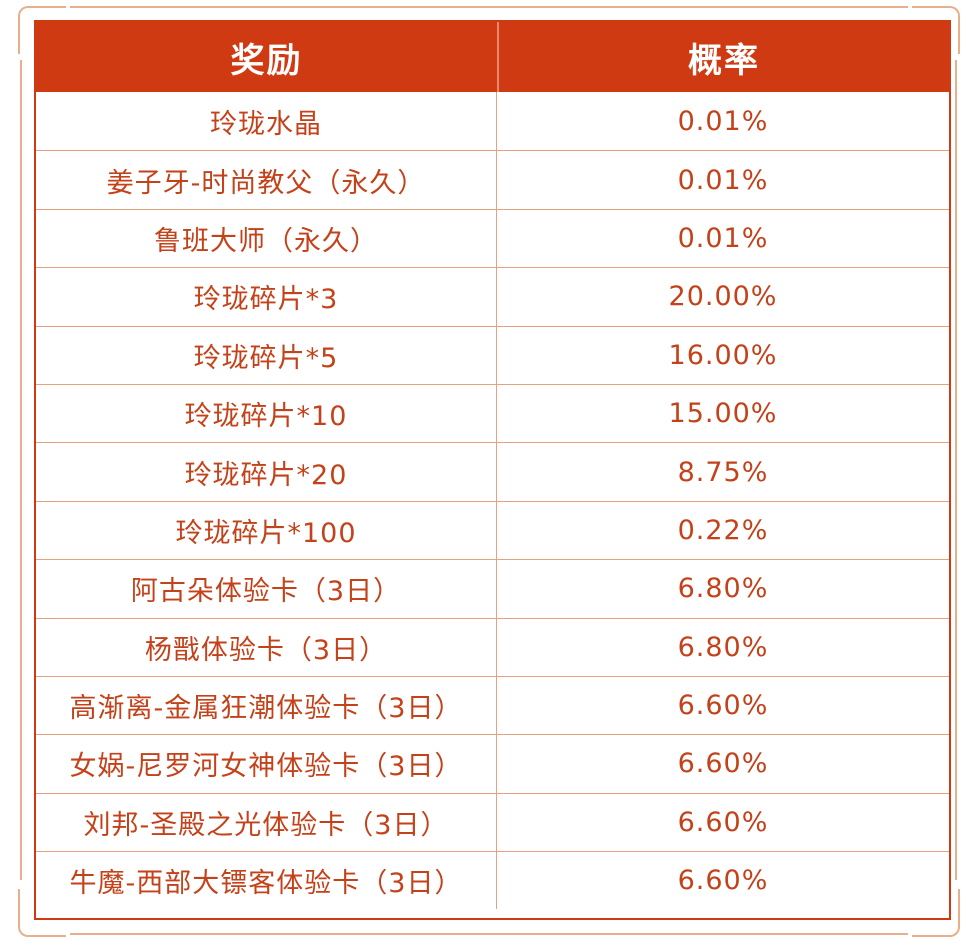 The image size is (976, 941). I want to click on table-row: 玲珑水晶 0.01%, so click(492, 121).